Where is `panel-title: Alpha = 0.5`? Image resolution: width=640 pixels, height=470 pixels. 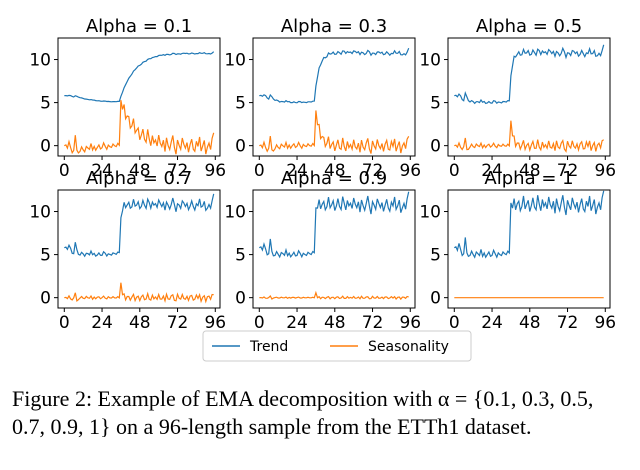
panel-title: Alpha = 0.5 is located at coordinates (529, 26).